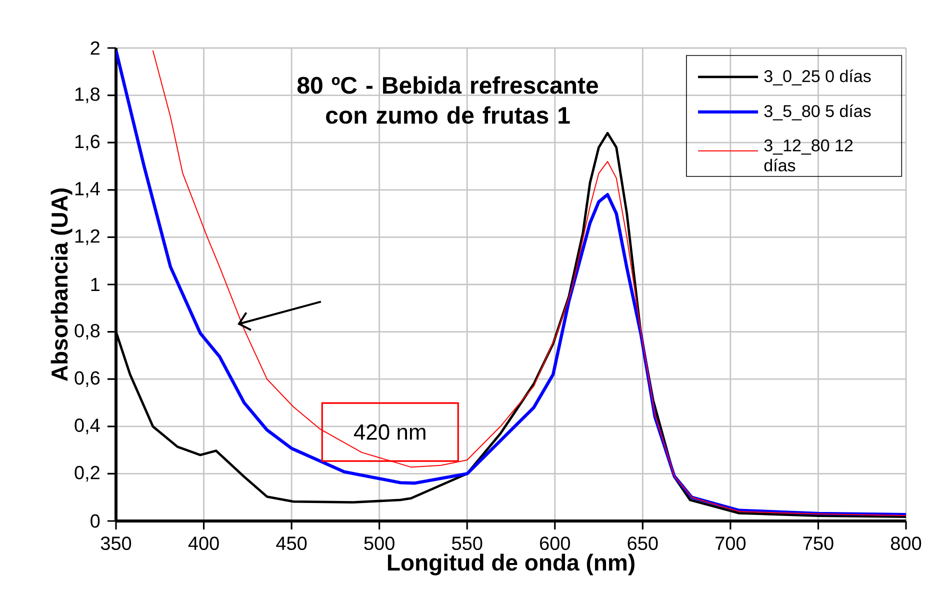  What do you see at coordinates (95, 48) in the screenshot?
I see `y-tick-label: 2` at bounding box center [95, 48].